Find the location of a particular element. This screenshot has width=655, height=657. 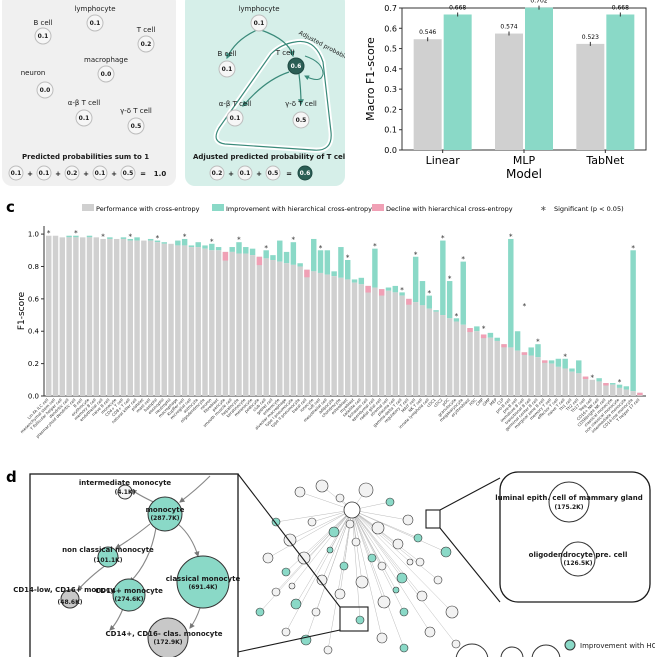

y-tick-label: 0.0 is located at coordinates (390, 150).